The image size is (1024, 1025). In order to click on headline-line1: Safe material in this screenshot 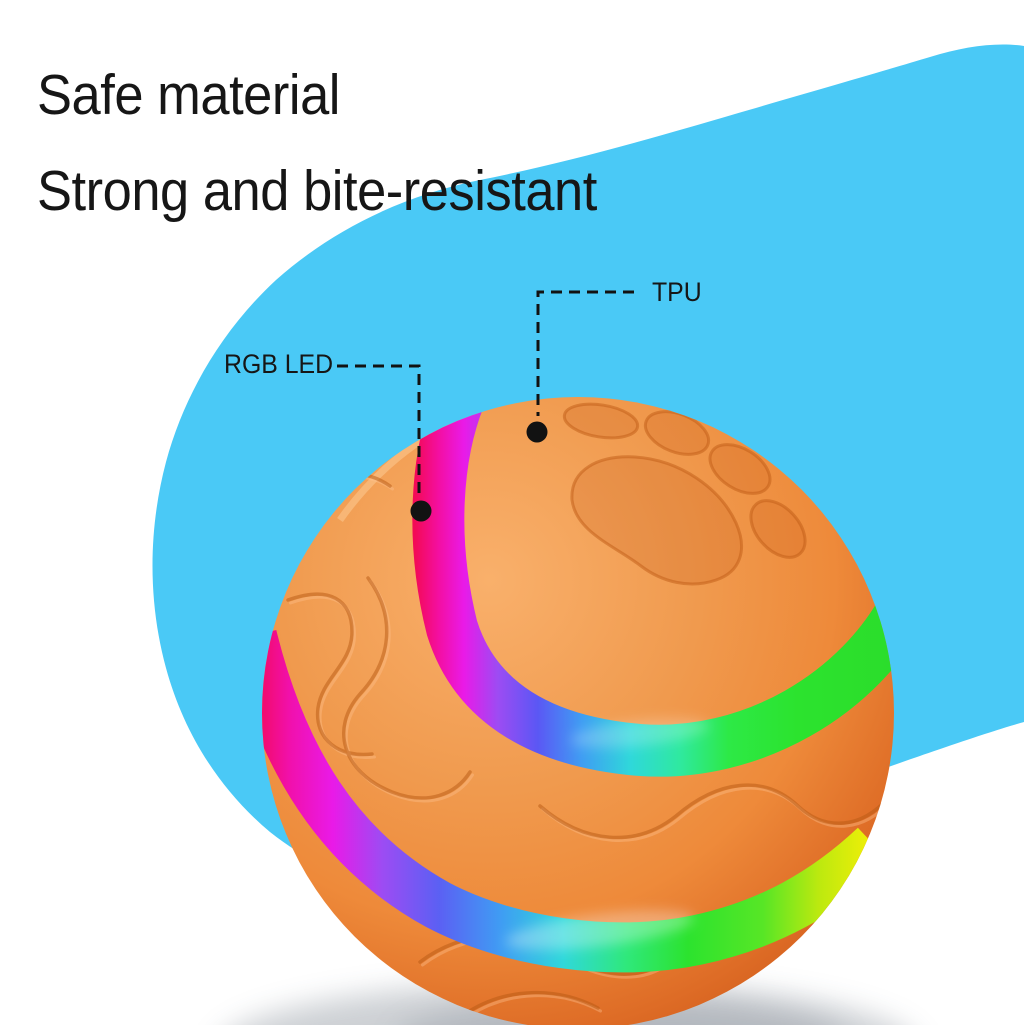, I will do `click(188, 95)`.